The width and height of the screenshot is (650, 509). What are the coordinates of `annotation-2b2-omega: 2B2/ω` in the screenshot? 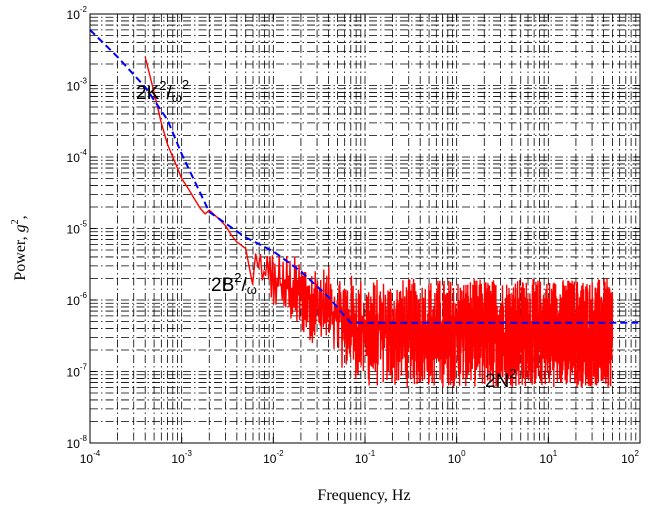 It's located at (234, 283).